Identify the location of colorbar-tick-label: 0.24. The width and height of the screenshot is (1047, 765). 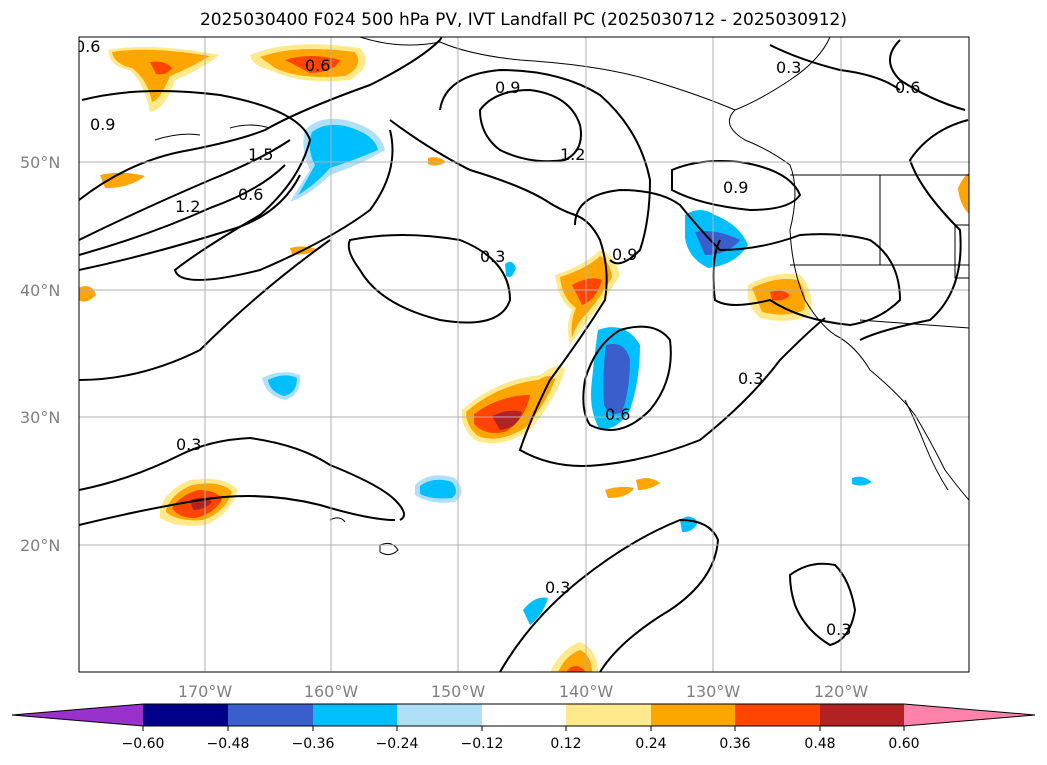
(650, 744).